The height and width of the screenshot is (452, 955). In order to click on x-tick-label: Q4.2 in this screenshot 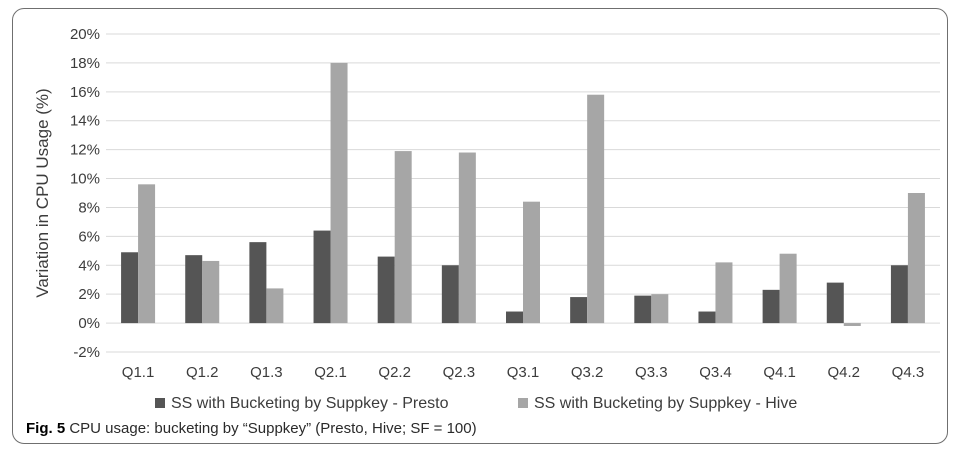, I will do `click(844, 372)`.